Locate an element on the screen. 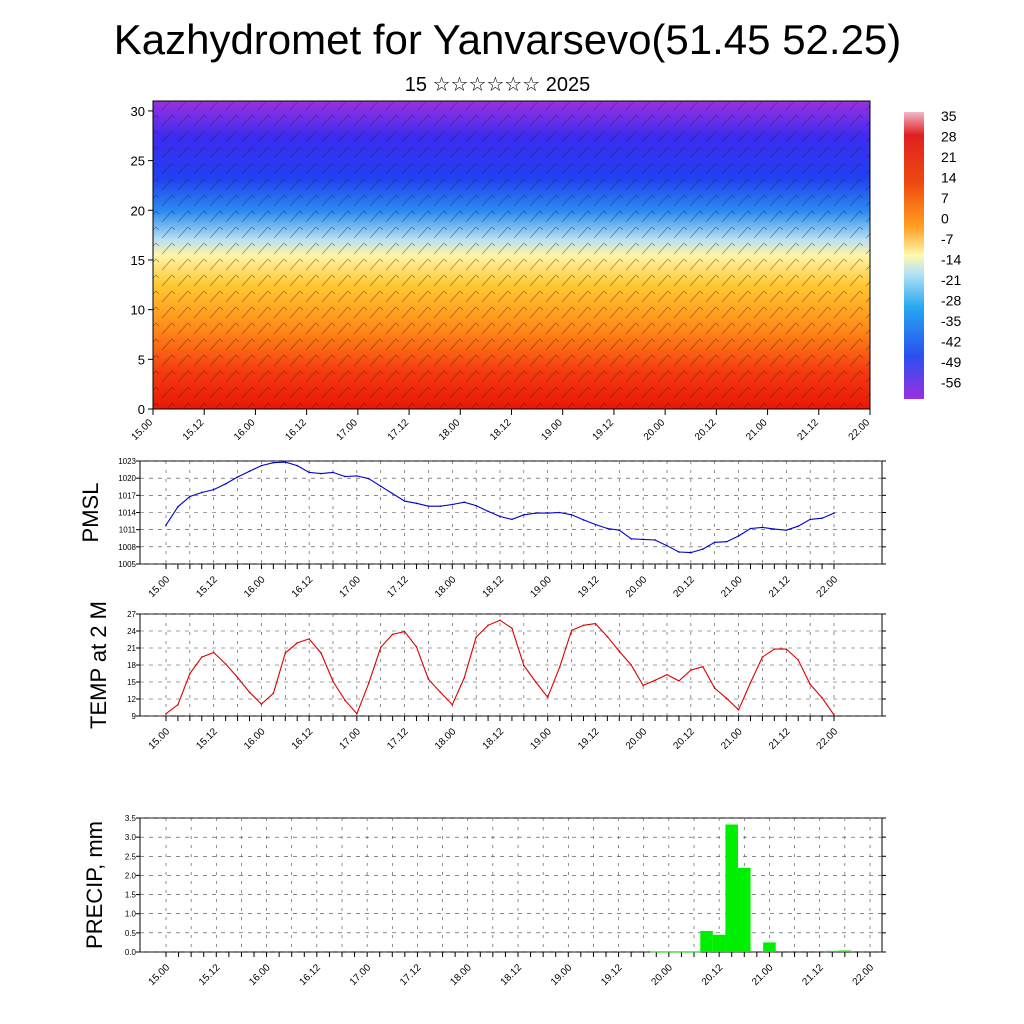 The height and width of the screenshot is (1024, 1024). heatmap-x-tick-label: 18.12 is located at coordinates (501, 430).